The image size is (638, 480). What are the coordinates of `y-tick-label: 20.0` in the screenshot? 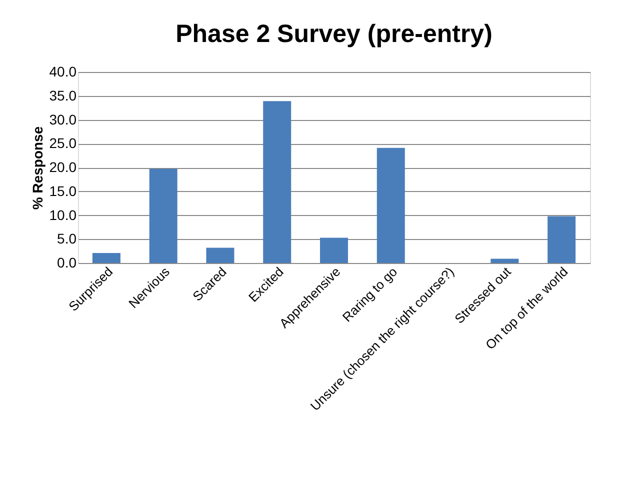 It's located at (63, 167).